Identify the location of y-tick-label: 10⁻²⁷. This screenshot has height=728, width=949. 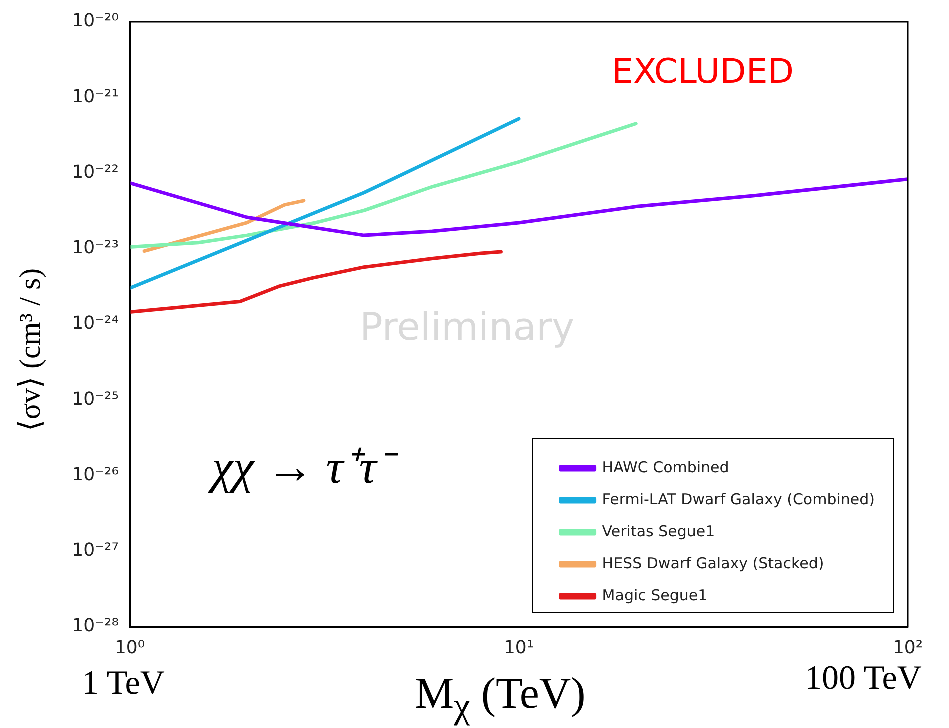
(95, 551).